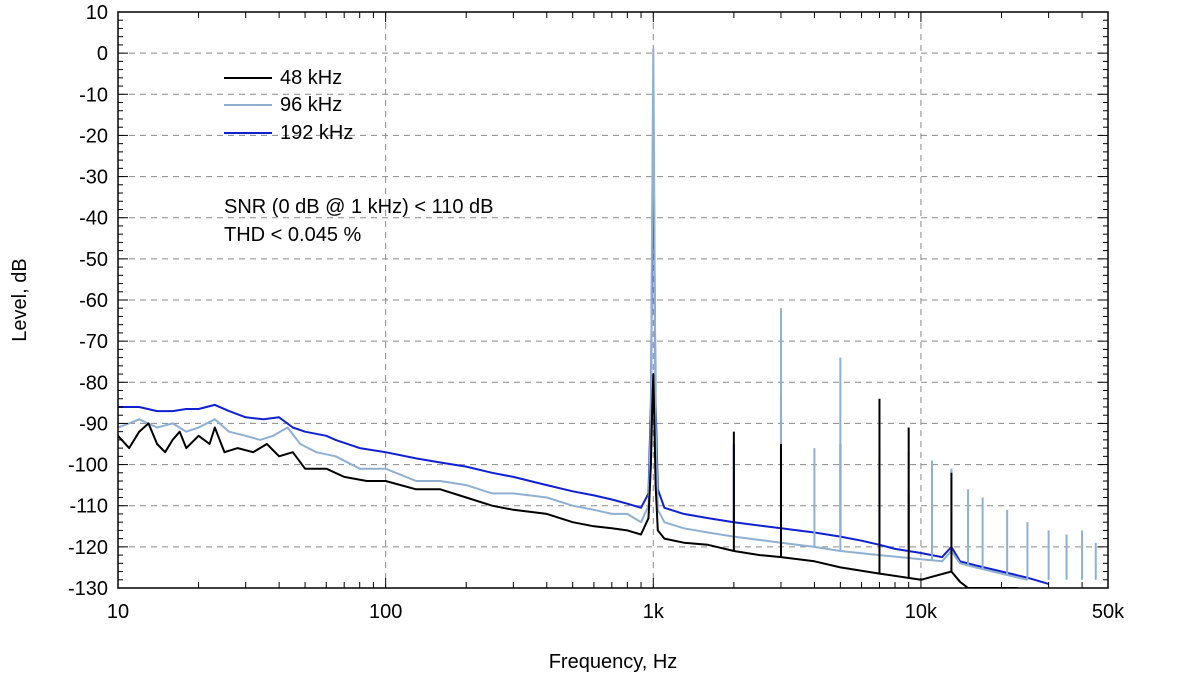  I want to click on x-tick-label: 50k, so click(1108, 612).